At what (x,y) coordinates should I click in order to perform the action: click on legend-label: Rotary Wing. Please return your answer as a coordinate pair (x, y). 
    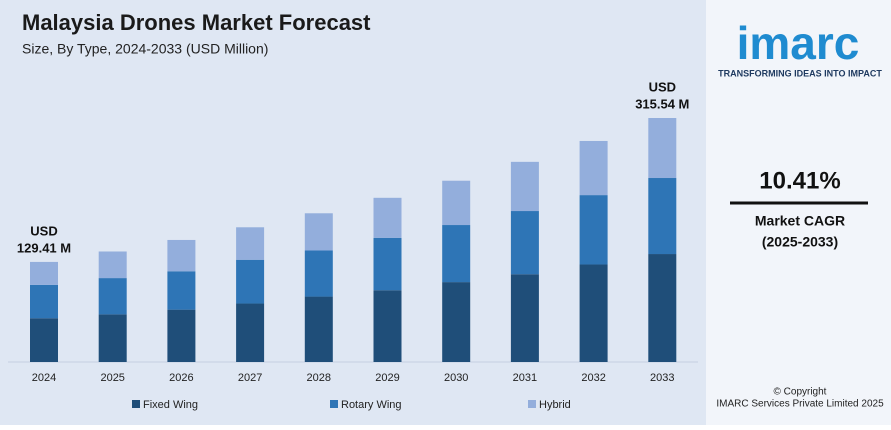
    Looking at the image, I should click on (371, 405).